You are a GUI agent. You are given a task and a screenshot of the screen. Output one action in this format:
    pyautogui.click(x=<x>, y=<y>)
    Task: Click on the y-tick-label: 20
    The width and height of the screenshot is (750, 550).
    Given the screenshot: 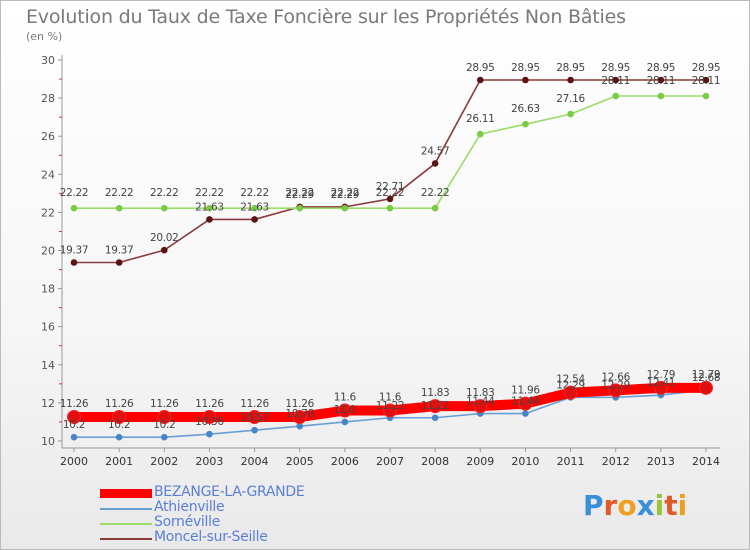 What is the action you would take?
    pyautogui.click(x=48, y=251)
    